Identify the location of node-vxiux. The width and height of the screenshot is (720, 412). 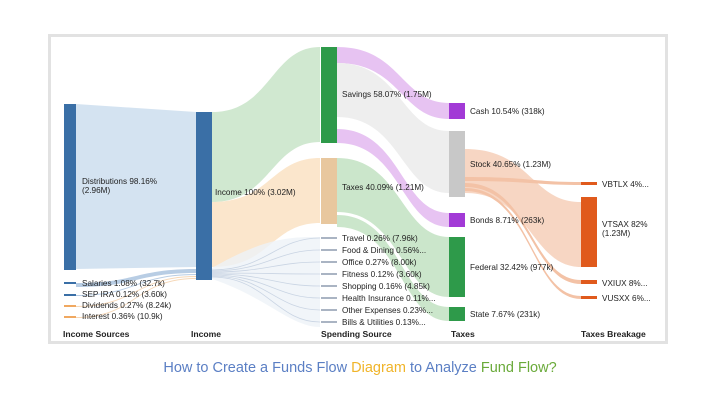
(589, 282).